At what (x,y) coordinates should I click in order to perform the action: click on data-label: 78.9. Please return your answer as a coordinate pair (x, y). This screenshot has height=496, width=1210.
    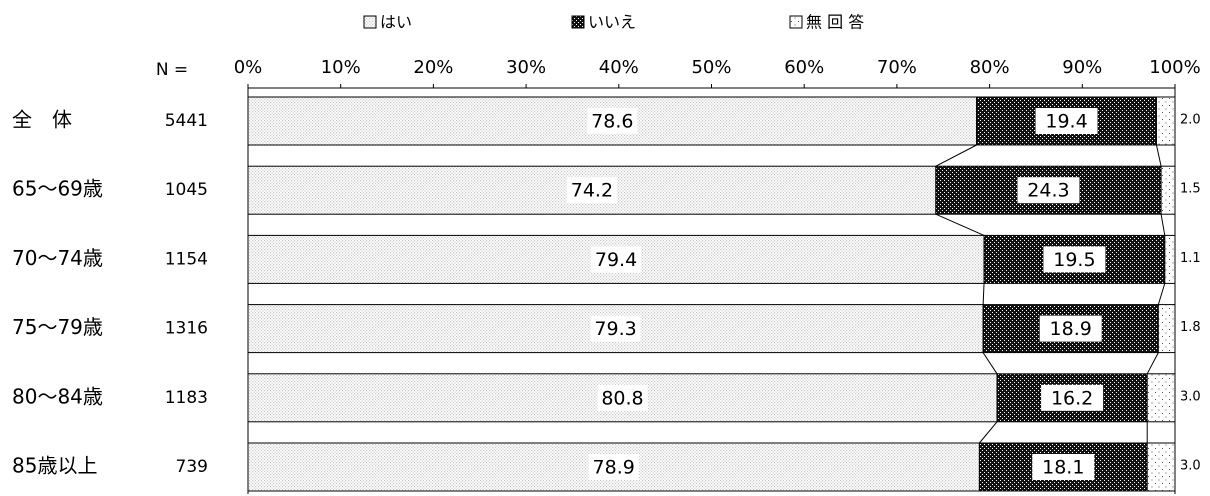
    Looking at the image, I should click on (614, 468).